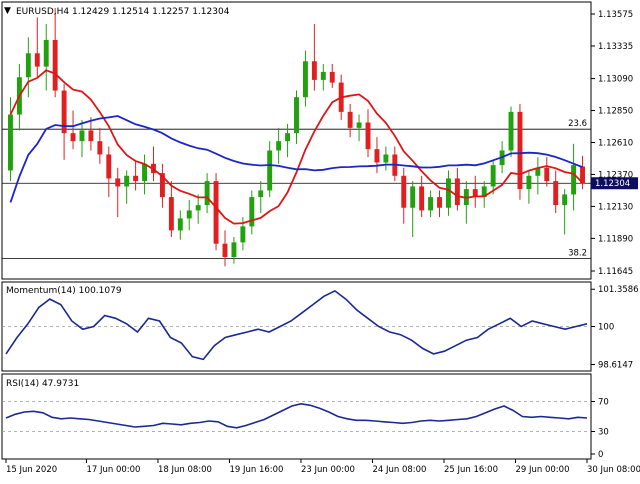  Describe the element at coordinates (613, 470) in the screenshot. I see `time-tick-label: 30 Jun 08:00` at that location.